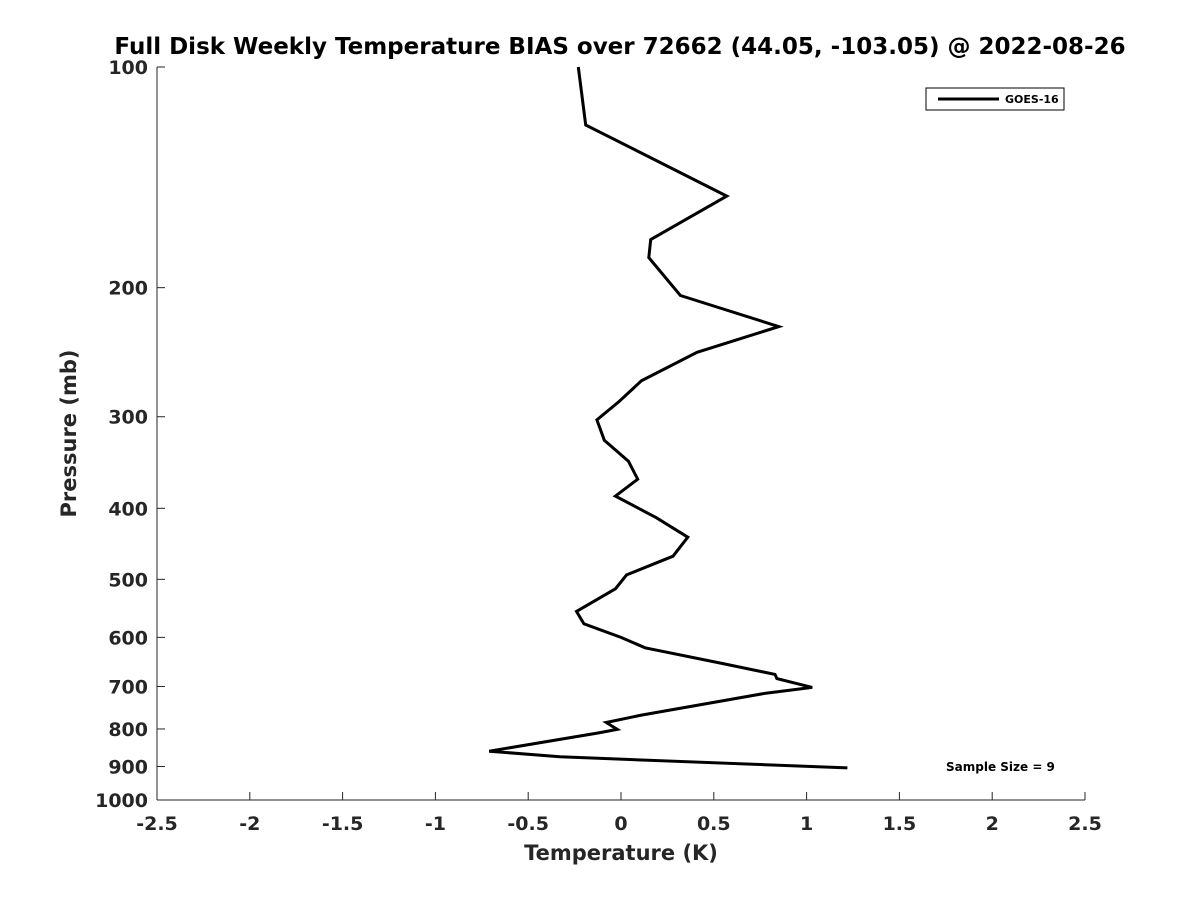 The image size is (1200, 900). What do you see at coordinates (128, 687) in the screenshot?
I see `y-tick-label: 700` at bounding box center [128, 687].